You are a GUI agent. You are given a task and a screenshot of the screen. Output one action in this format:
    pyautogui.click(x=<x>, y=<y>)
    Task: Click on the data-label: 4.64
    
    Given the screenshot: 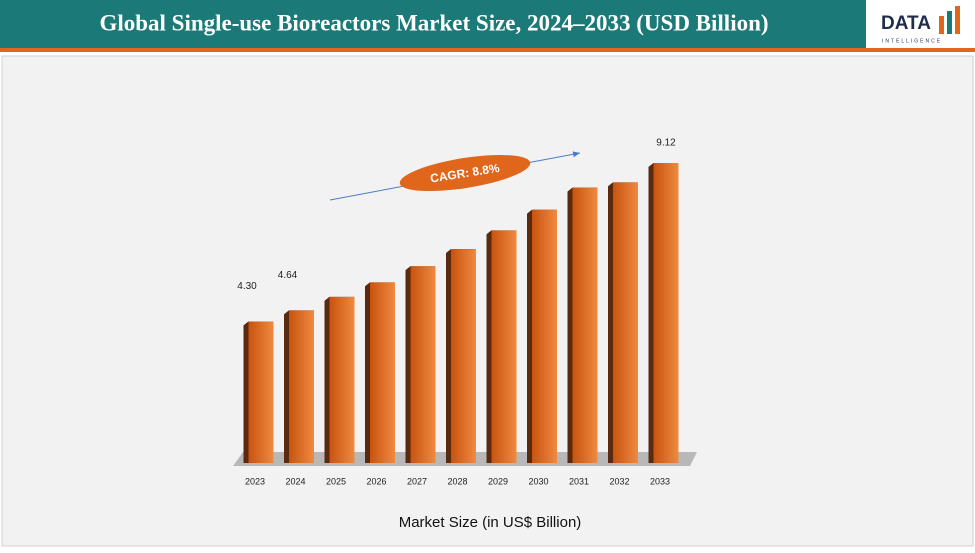 What is the action you would take?
    pyautogui.click(x=288, y=275)
    